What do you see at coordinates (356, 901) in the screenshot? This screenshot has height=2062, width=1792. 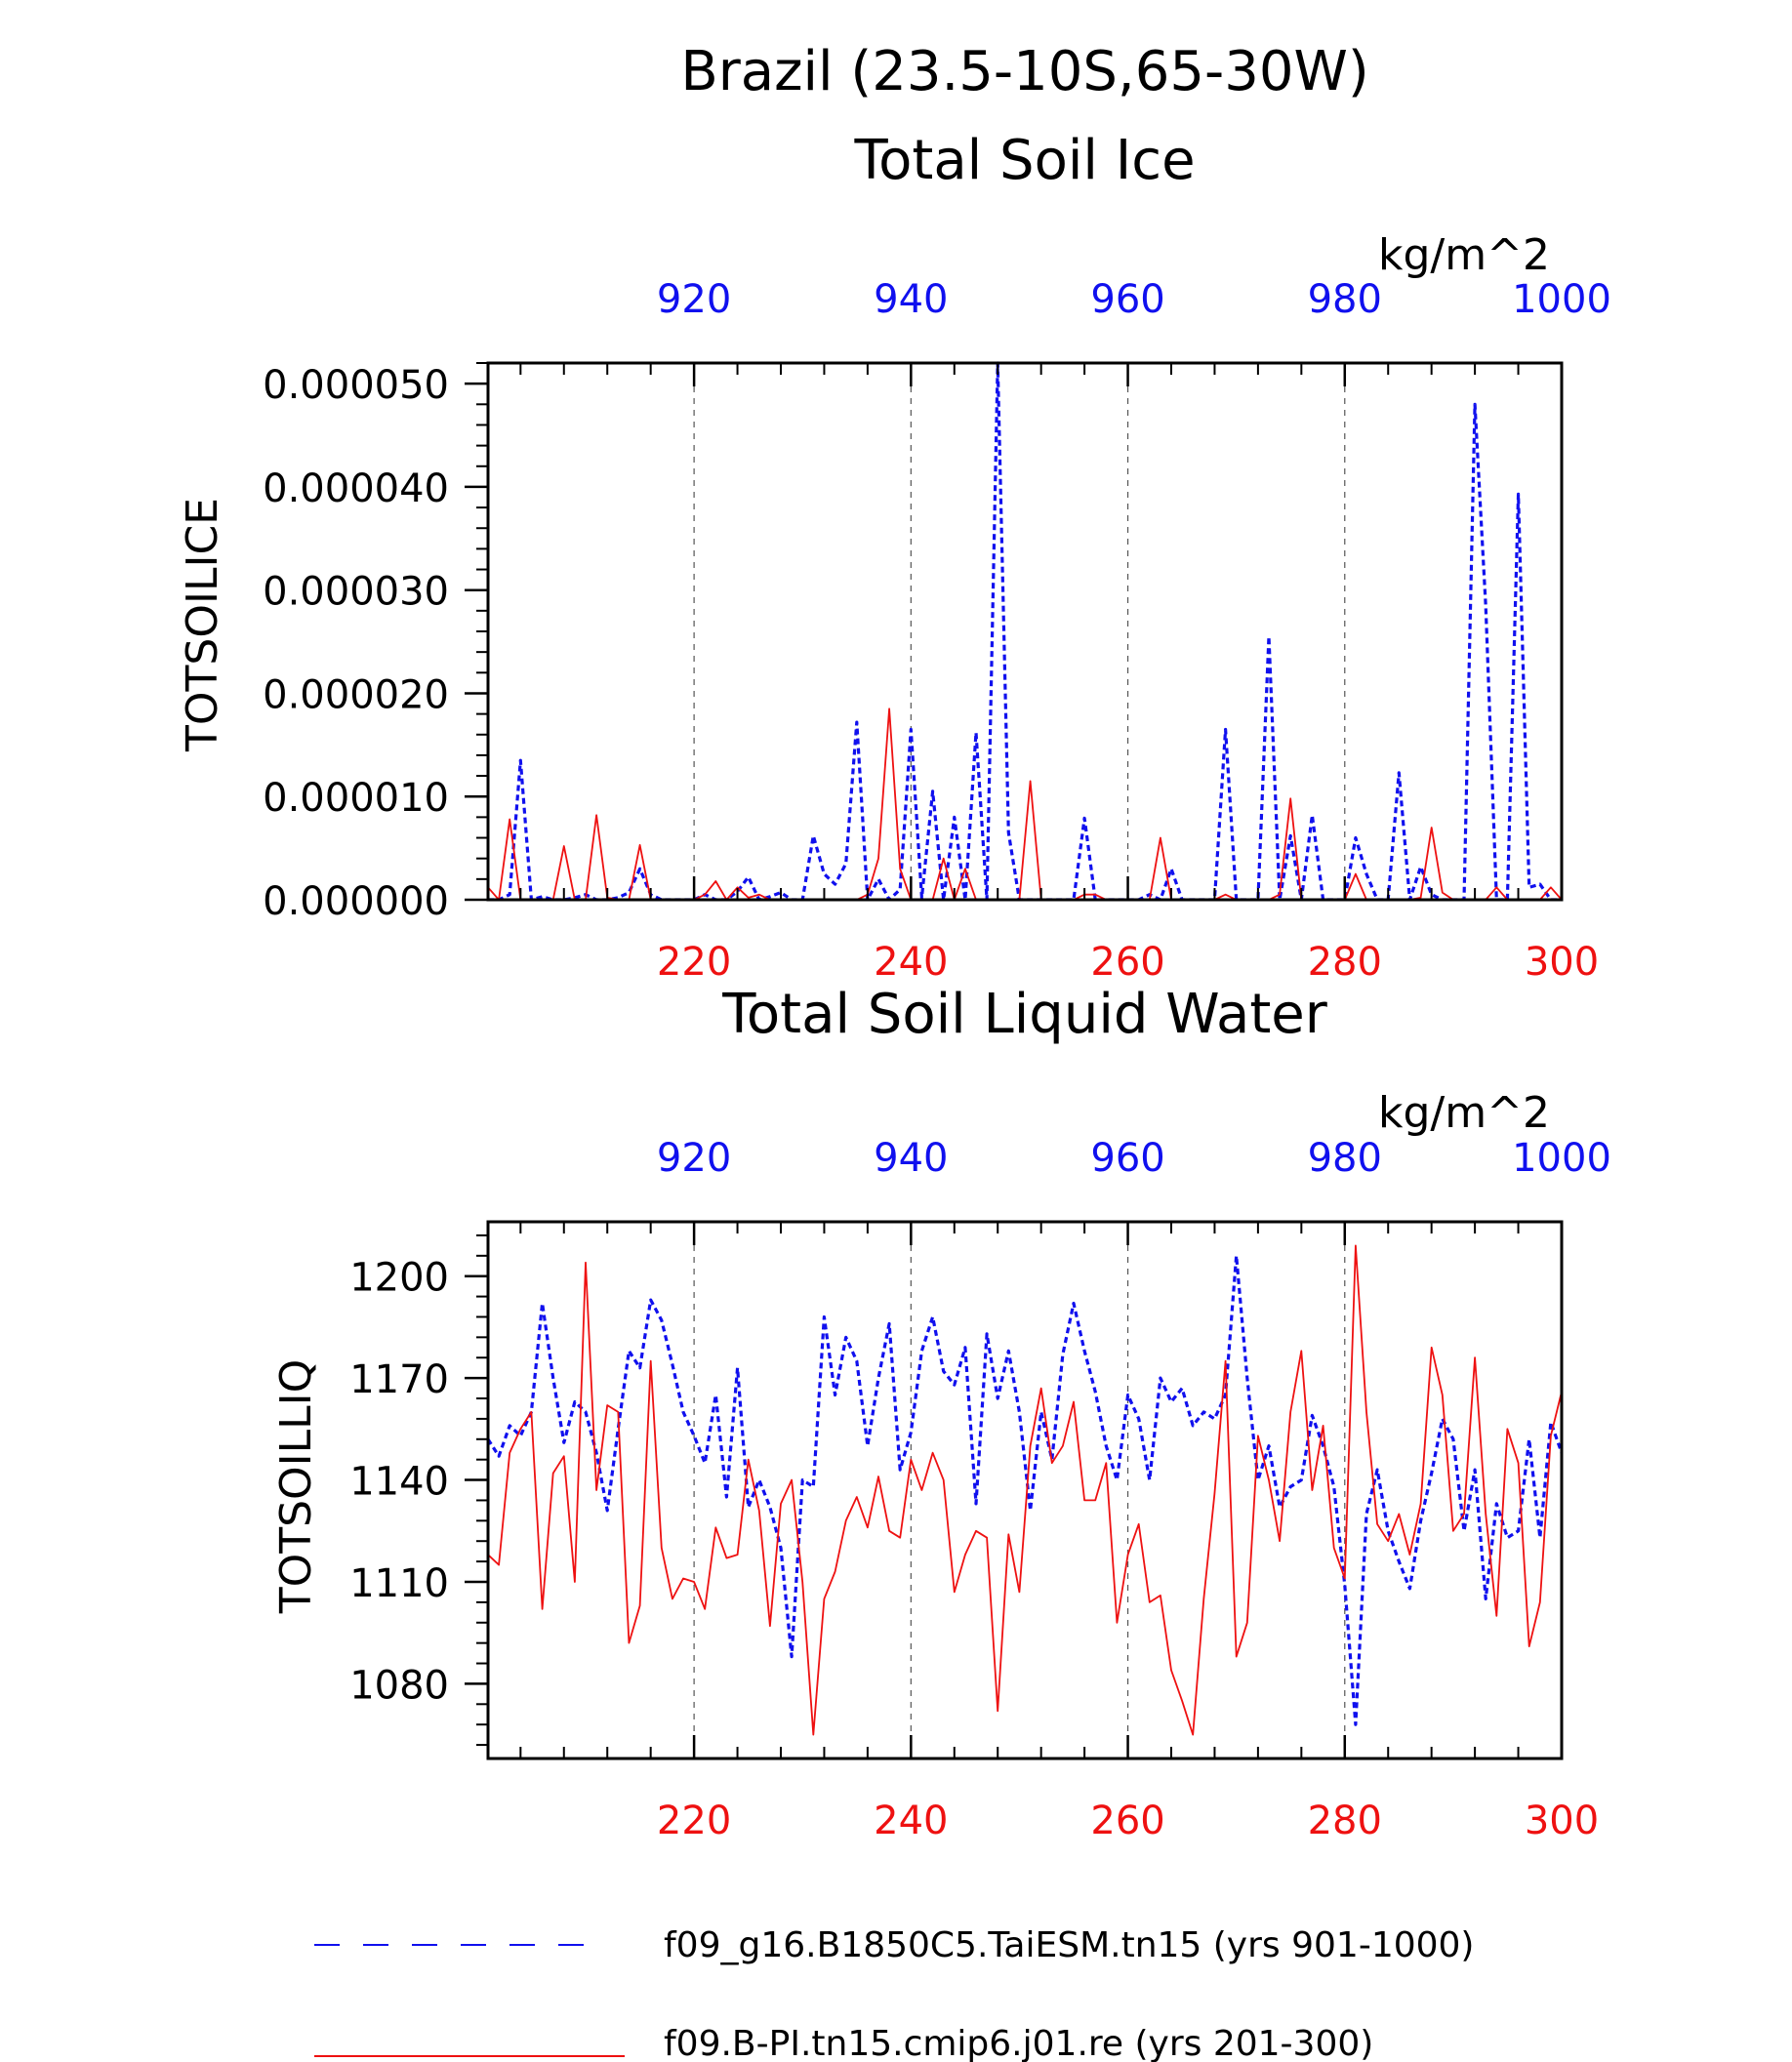 I see `y-tick-label: 0.000000` at bounding box center [356, 901].